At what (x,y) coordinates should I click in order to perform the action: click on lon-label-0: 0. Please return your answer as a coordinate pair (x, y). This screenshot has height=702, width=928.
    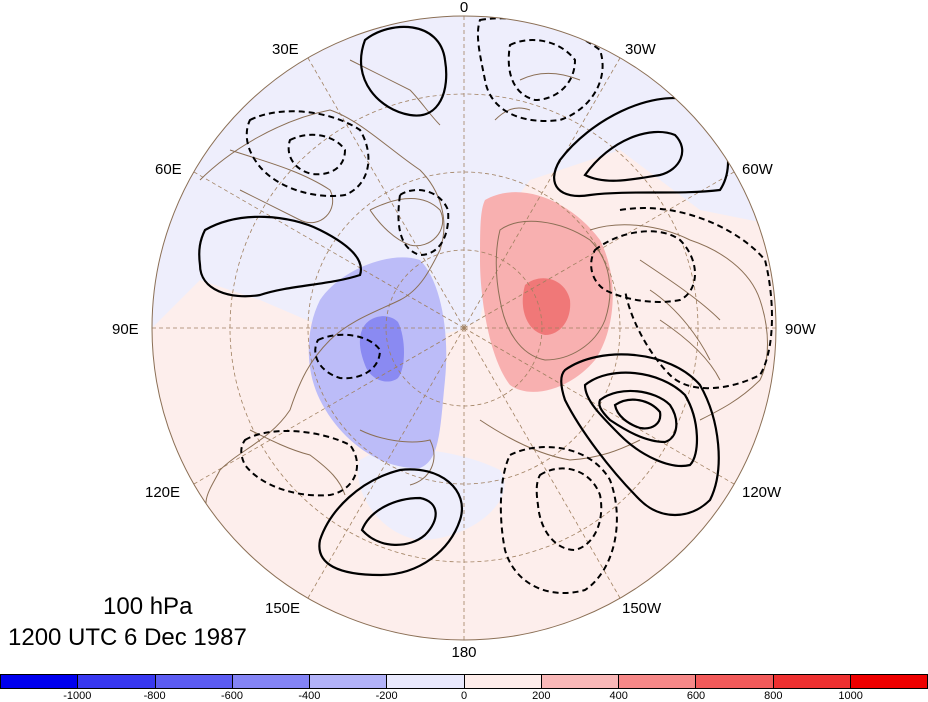
    Looking at the image, I should click on (464, 8).